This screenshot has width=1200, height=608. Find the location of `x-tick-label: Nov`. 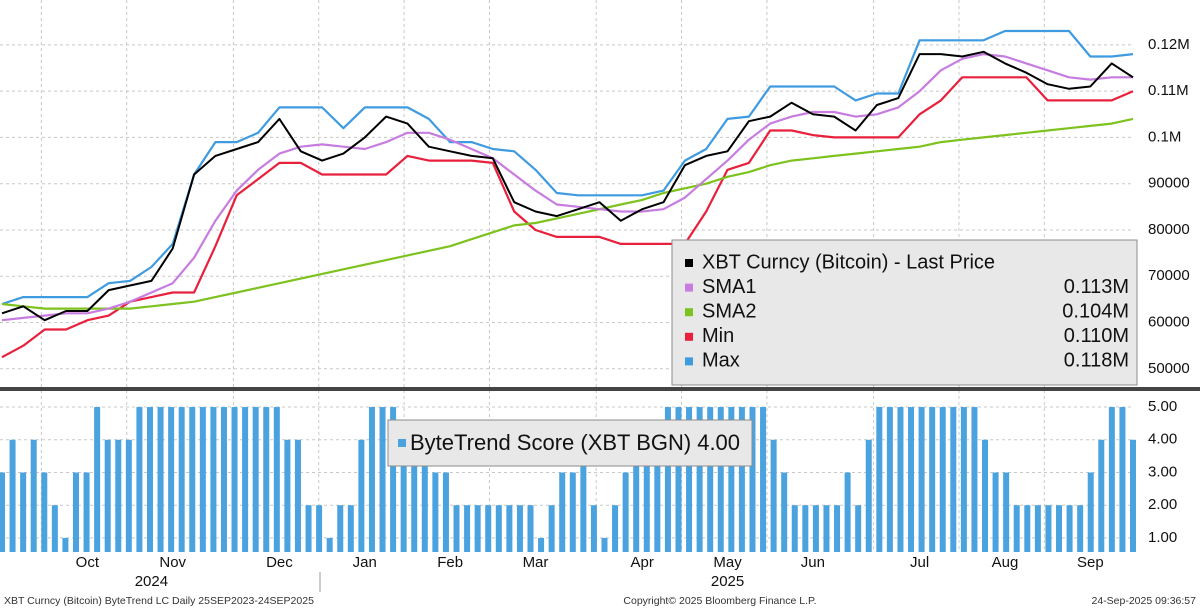

x-tick-label: Nov is located at coordinates (172, 562).